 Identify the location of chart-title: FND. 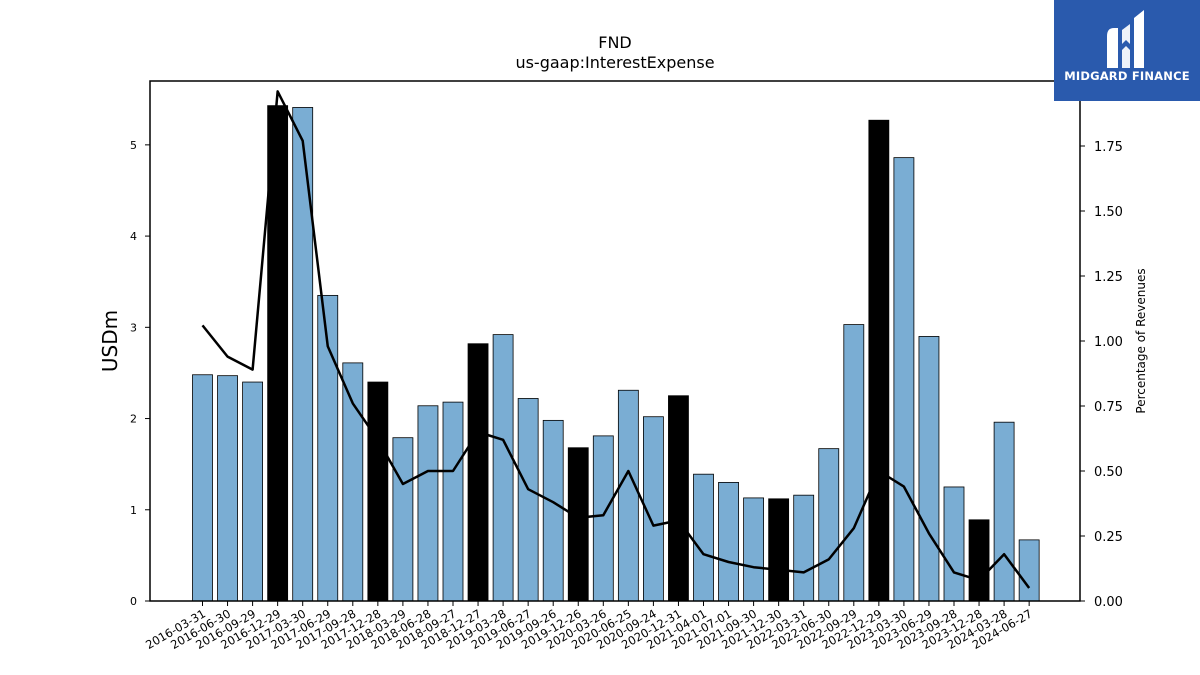
(615, 42).